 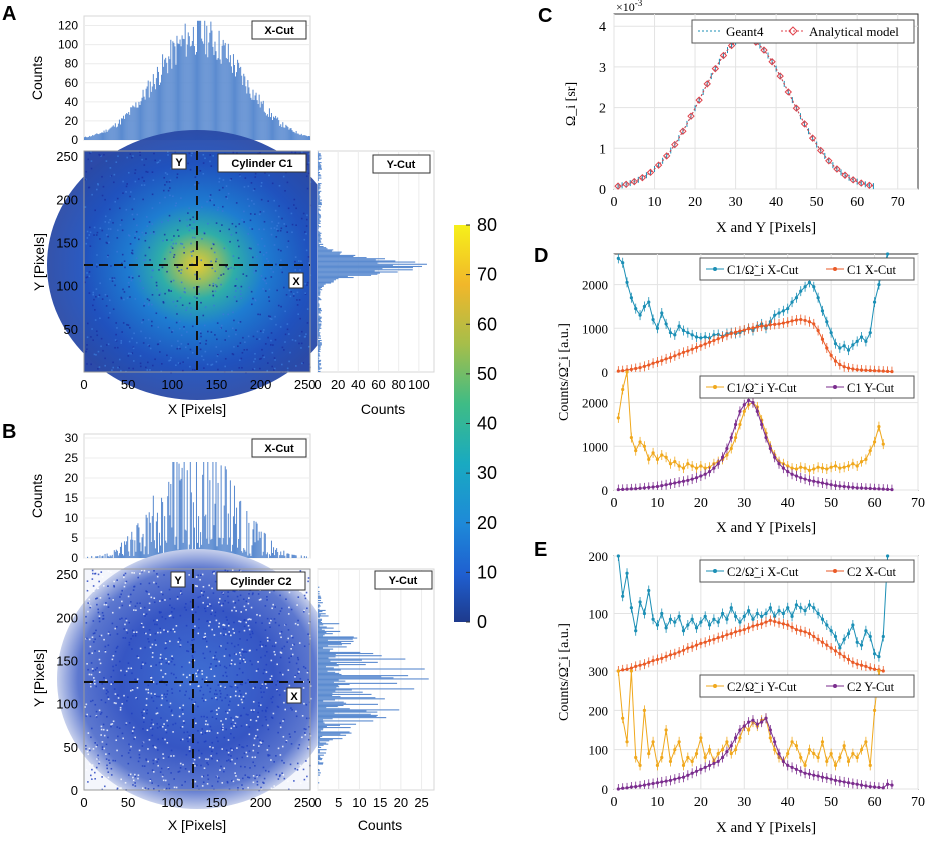 I want to click on a-heat-xtick: 100, so click(x=172, y=384).